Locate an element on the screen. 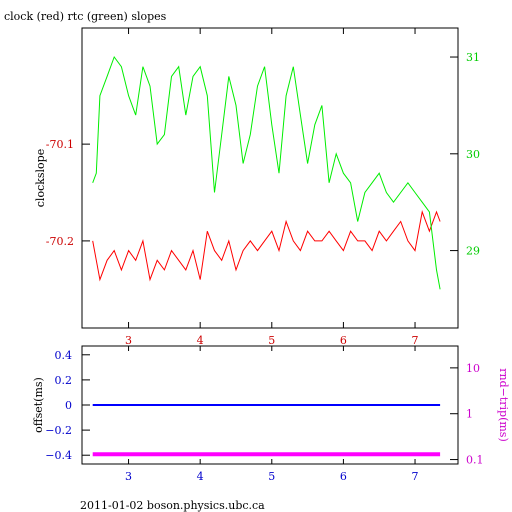 This screenshot has width=512, height=512. offset-left-tick-label: −0.2 is located at coordinates (58, 430).